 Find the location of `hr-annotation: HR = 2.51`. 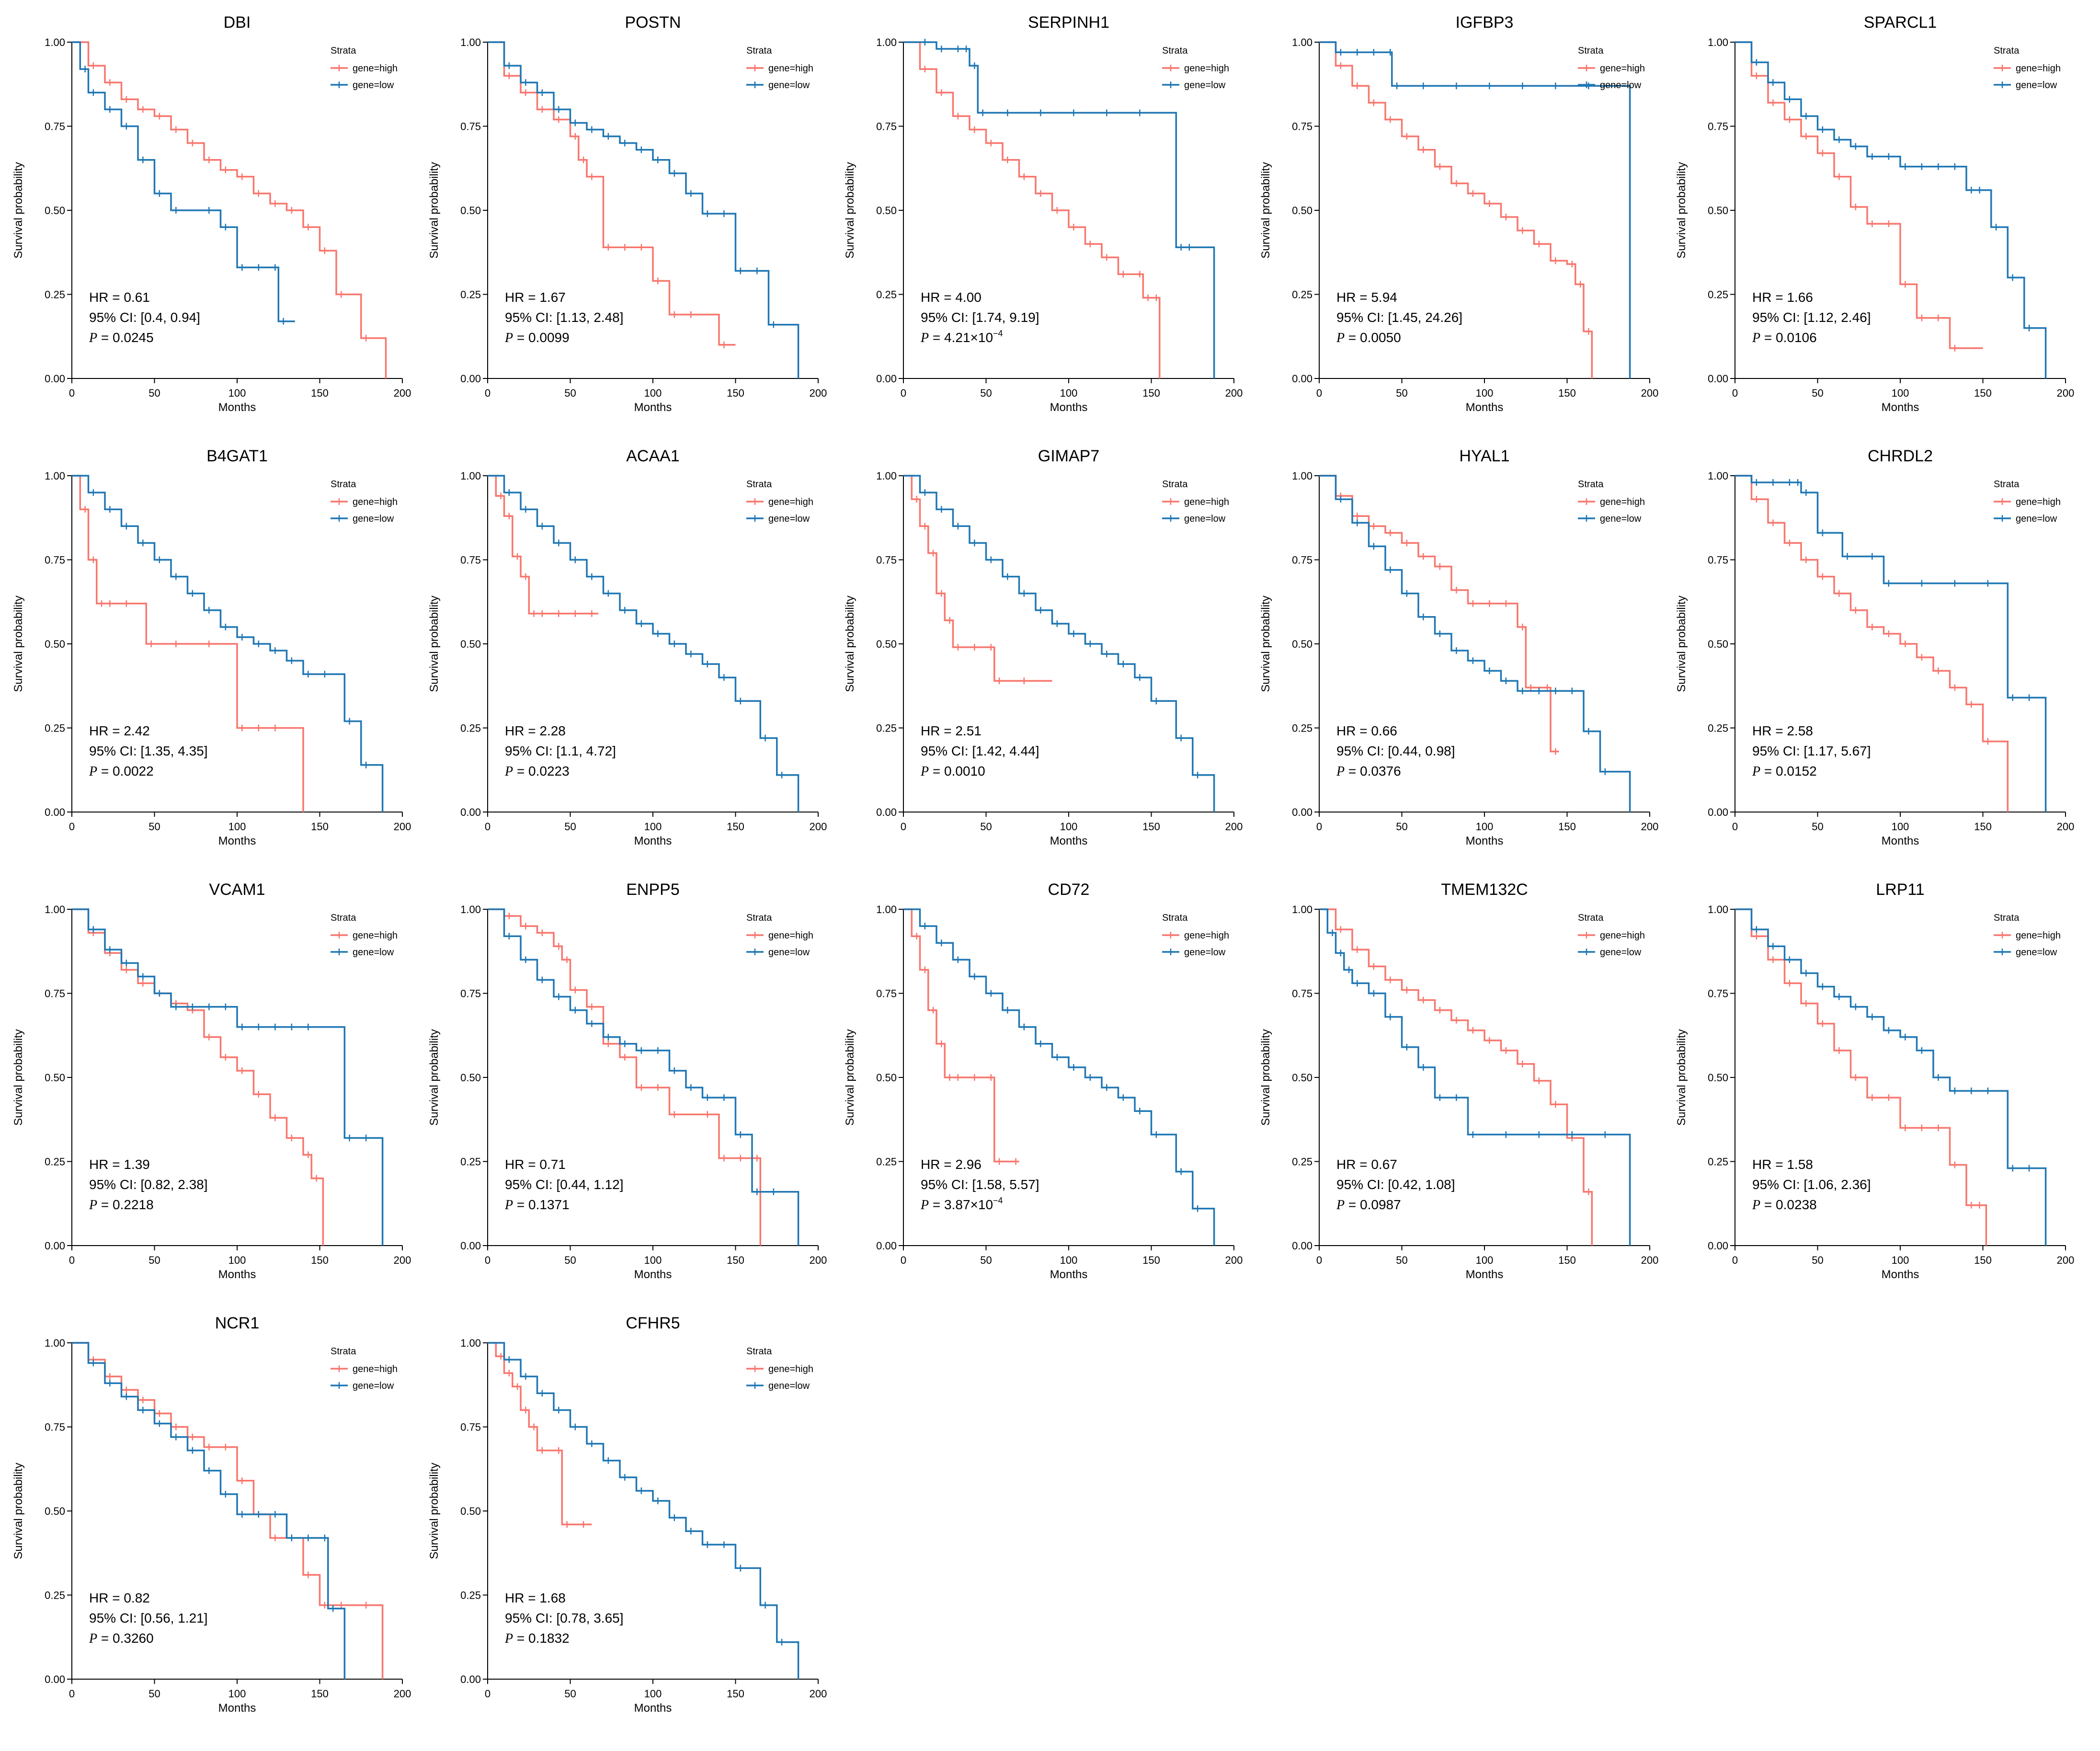

hr-annotation: HR = 2.51 is located at coordinates (951, 730).